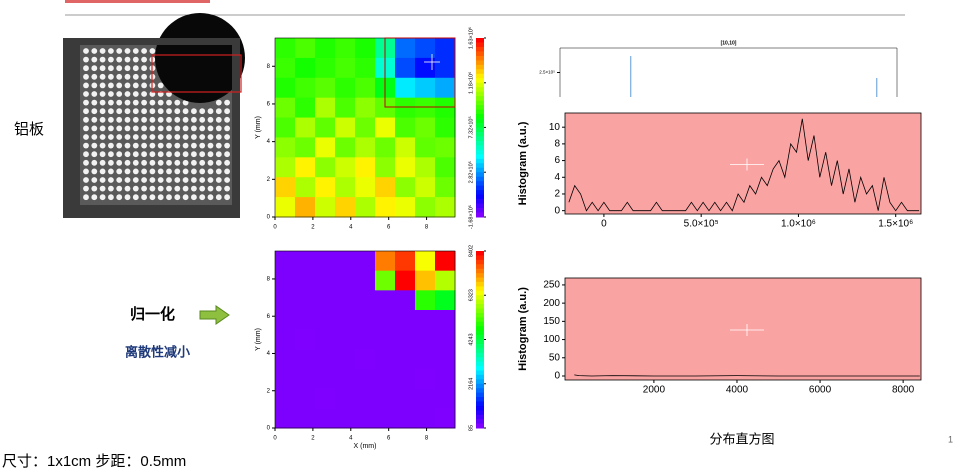  Describe the element at coordinates (798, 224) in the screenshot. I see `x-tick-label: 1.0×10⁶` at that location.